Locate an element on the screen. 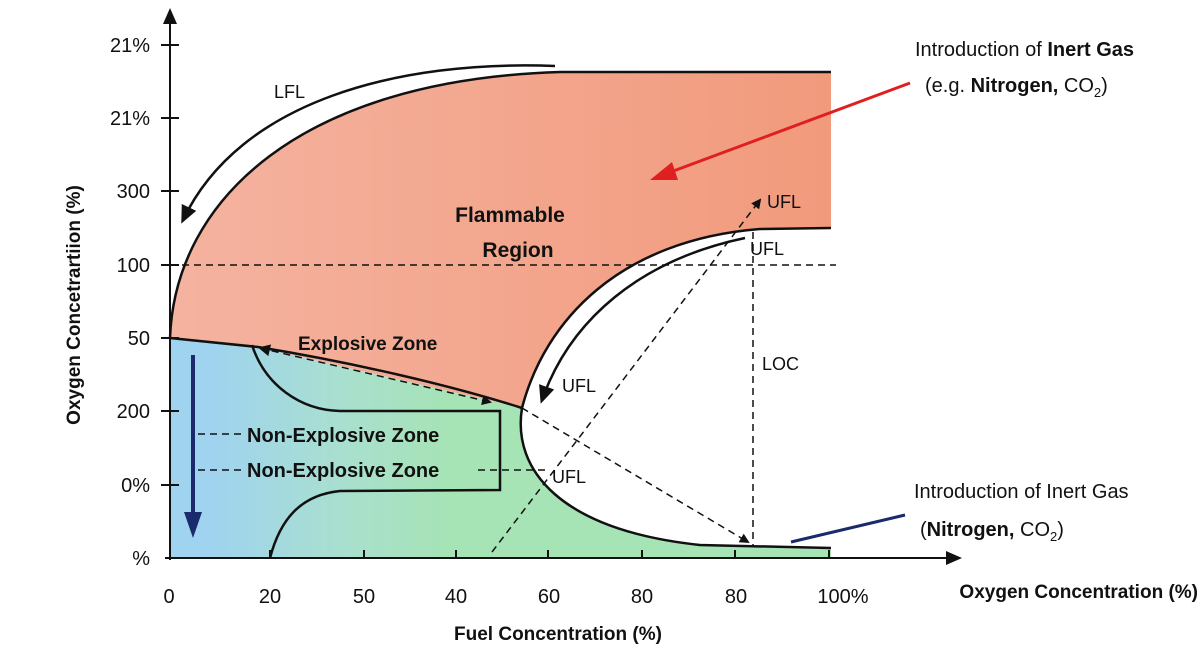  flammable-region-label: Region is located at coordinates (517, 250).